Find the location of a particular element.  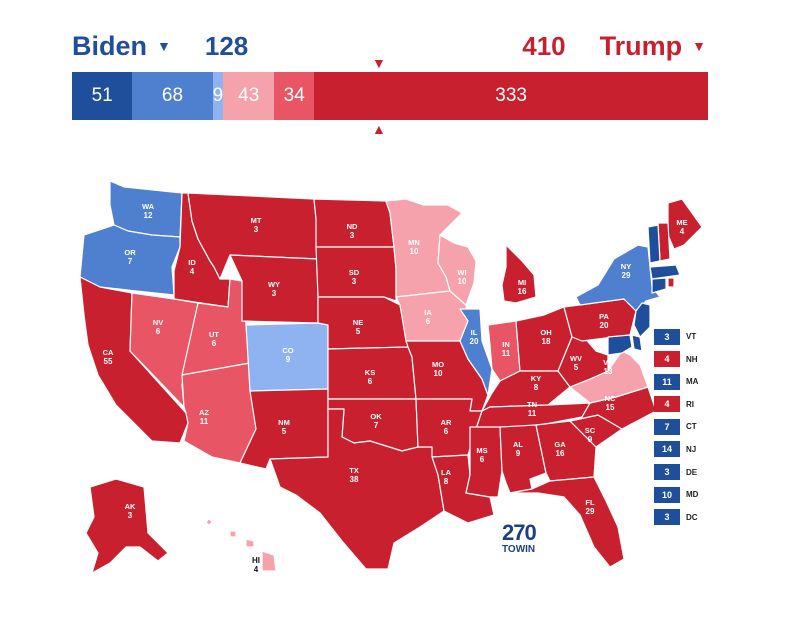

hi-ev: 4 is located at coordinates (256, 569).